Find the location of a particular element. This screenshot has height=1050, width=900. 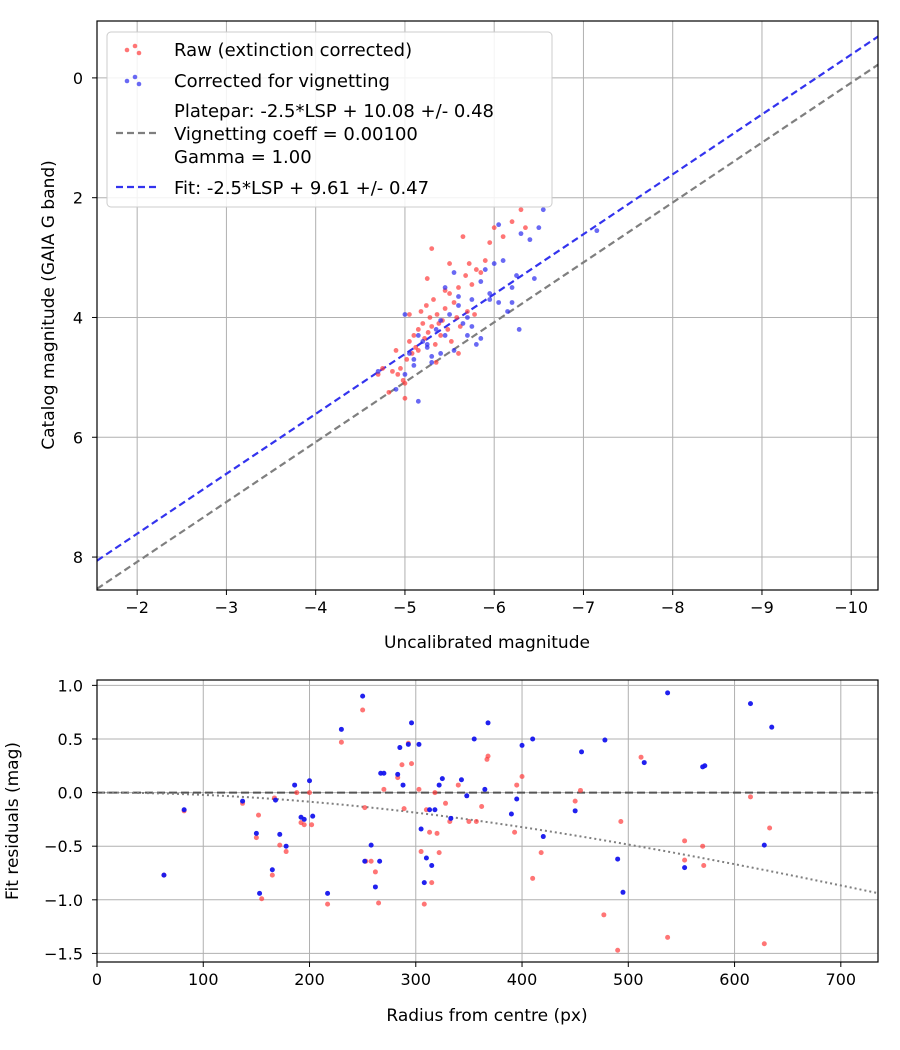

legend-platepar-label-2: Vignetting coeff = 0.00100 is located at coordinates (296, 134).